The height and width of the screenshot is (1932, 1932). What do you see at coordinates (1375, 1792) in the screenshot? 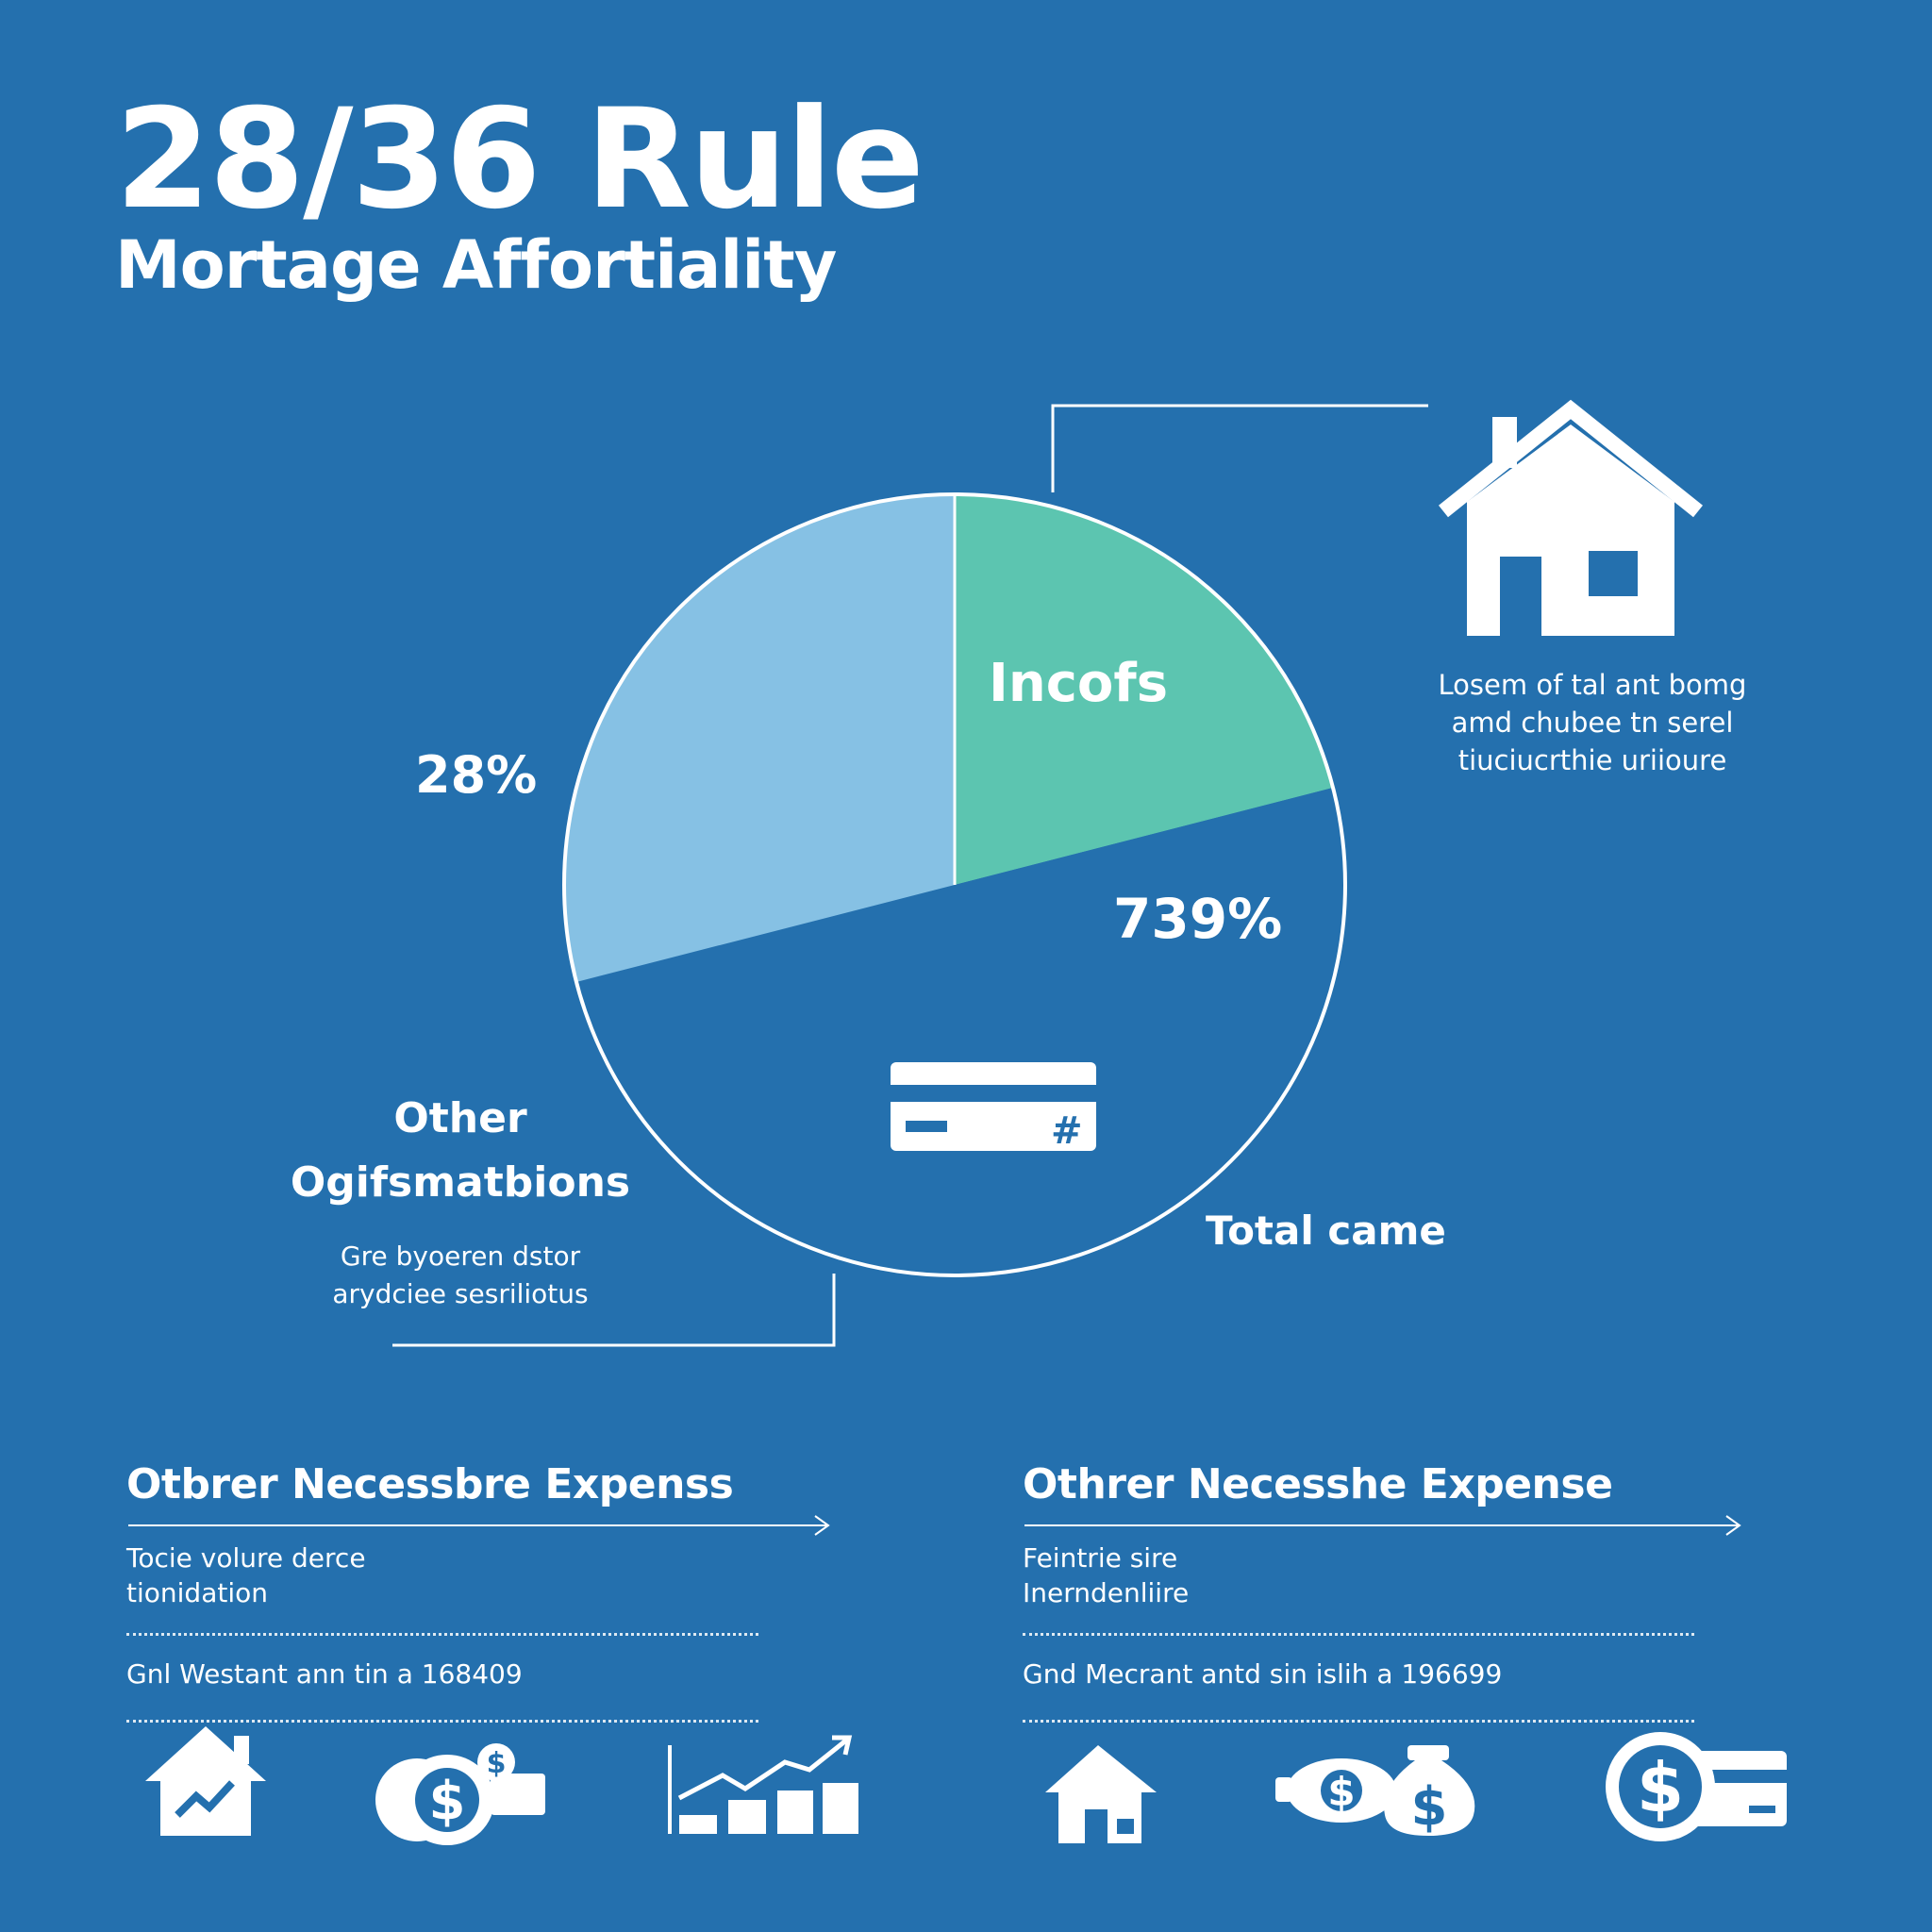
I see `money-bag-icon: $ $` at bounding box center [1375, 1792].